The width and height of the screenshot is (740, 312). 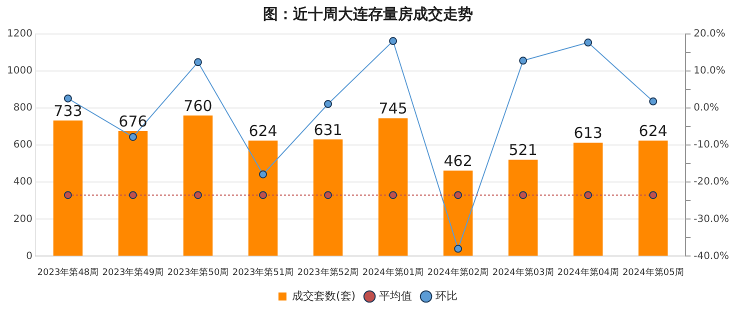 I want to click on y-tick-label: 400, so click(x=22, y=182).